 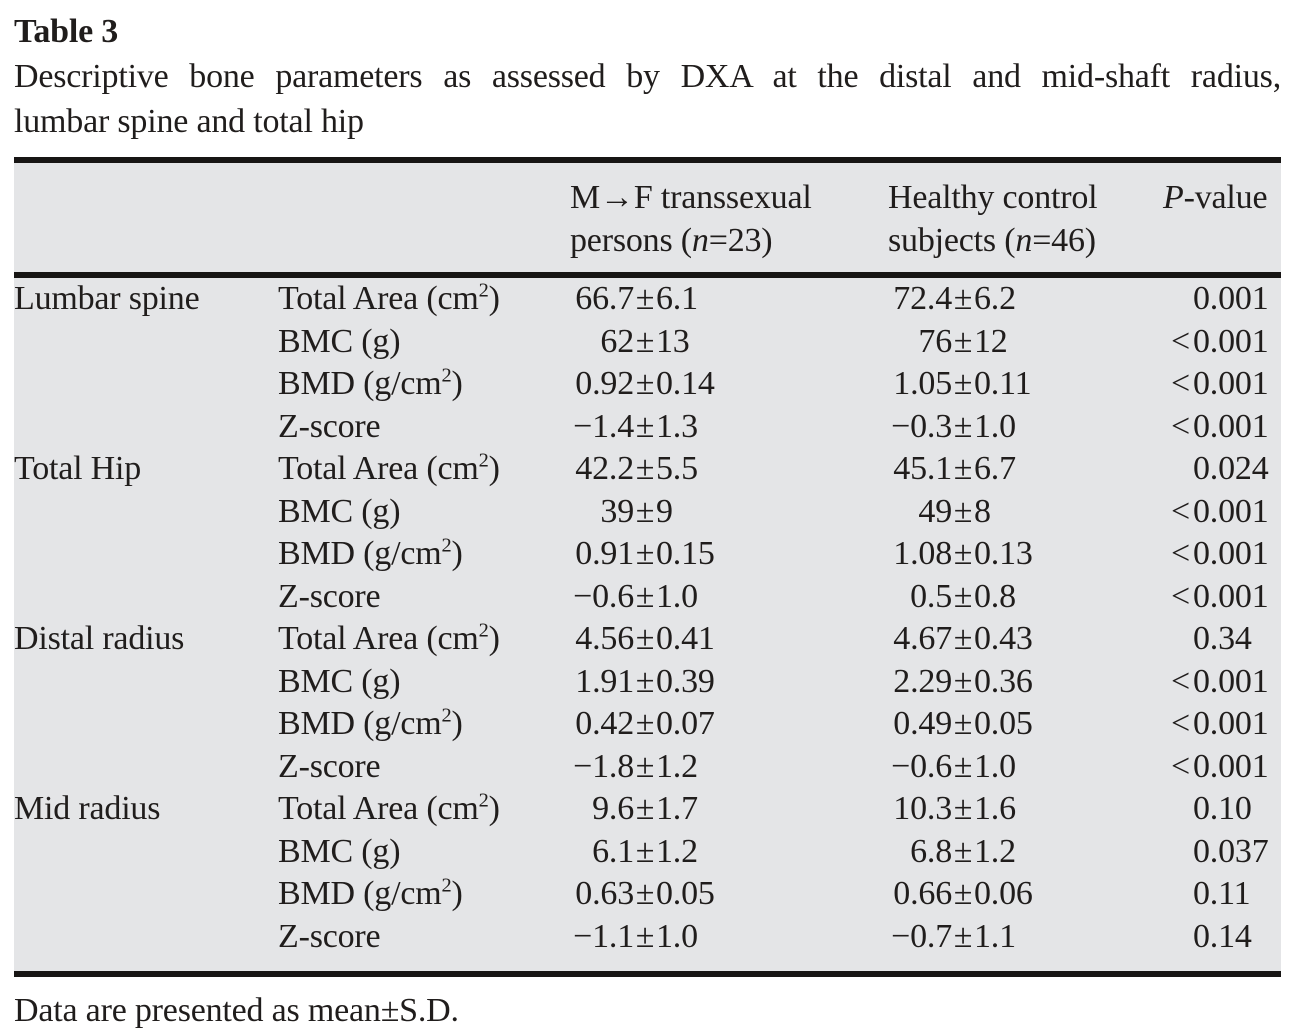 I want to click on control-value: 6.8±1.2, so click(x=1040, y=852).